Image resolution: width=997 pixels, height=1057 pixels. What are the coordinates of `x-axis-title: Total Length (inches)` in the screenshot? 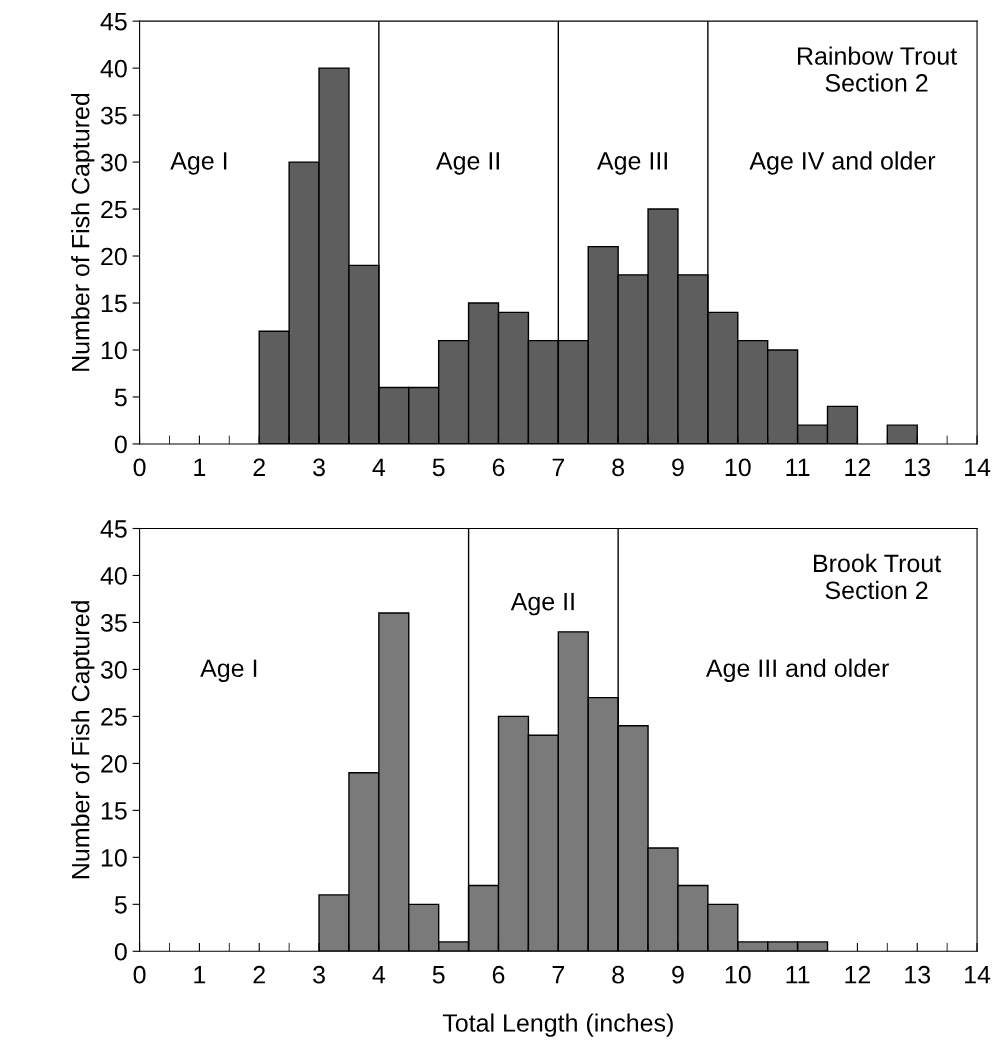 It's located at (557, 1025).